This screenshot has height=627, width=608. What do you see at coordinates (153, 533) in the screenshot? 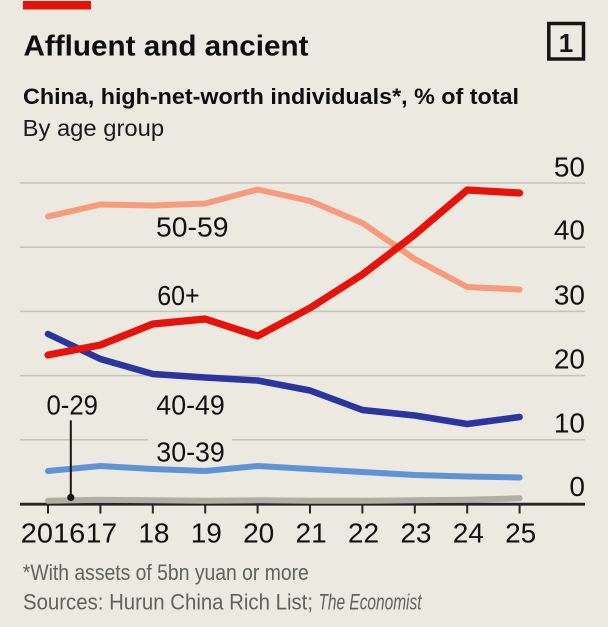
I see `svg-text: 18` at bounding box center [153, 533].